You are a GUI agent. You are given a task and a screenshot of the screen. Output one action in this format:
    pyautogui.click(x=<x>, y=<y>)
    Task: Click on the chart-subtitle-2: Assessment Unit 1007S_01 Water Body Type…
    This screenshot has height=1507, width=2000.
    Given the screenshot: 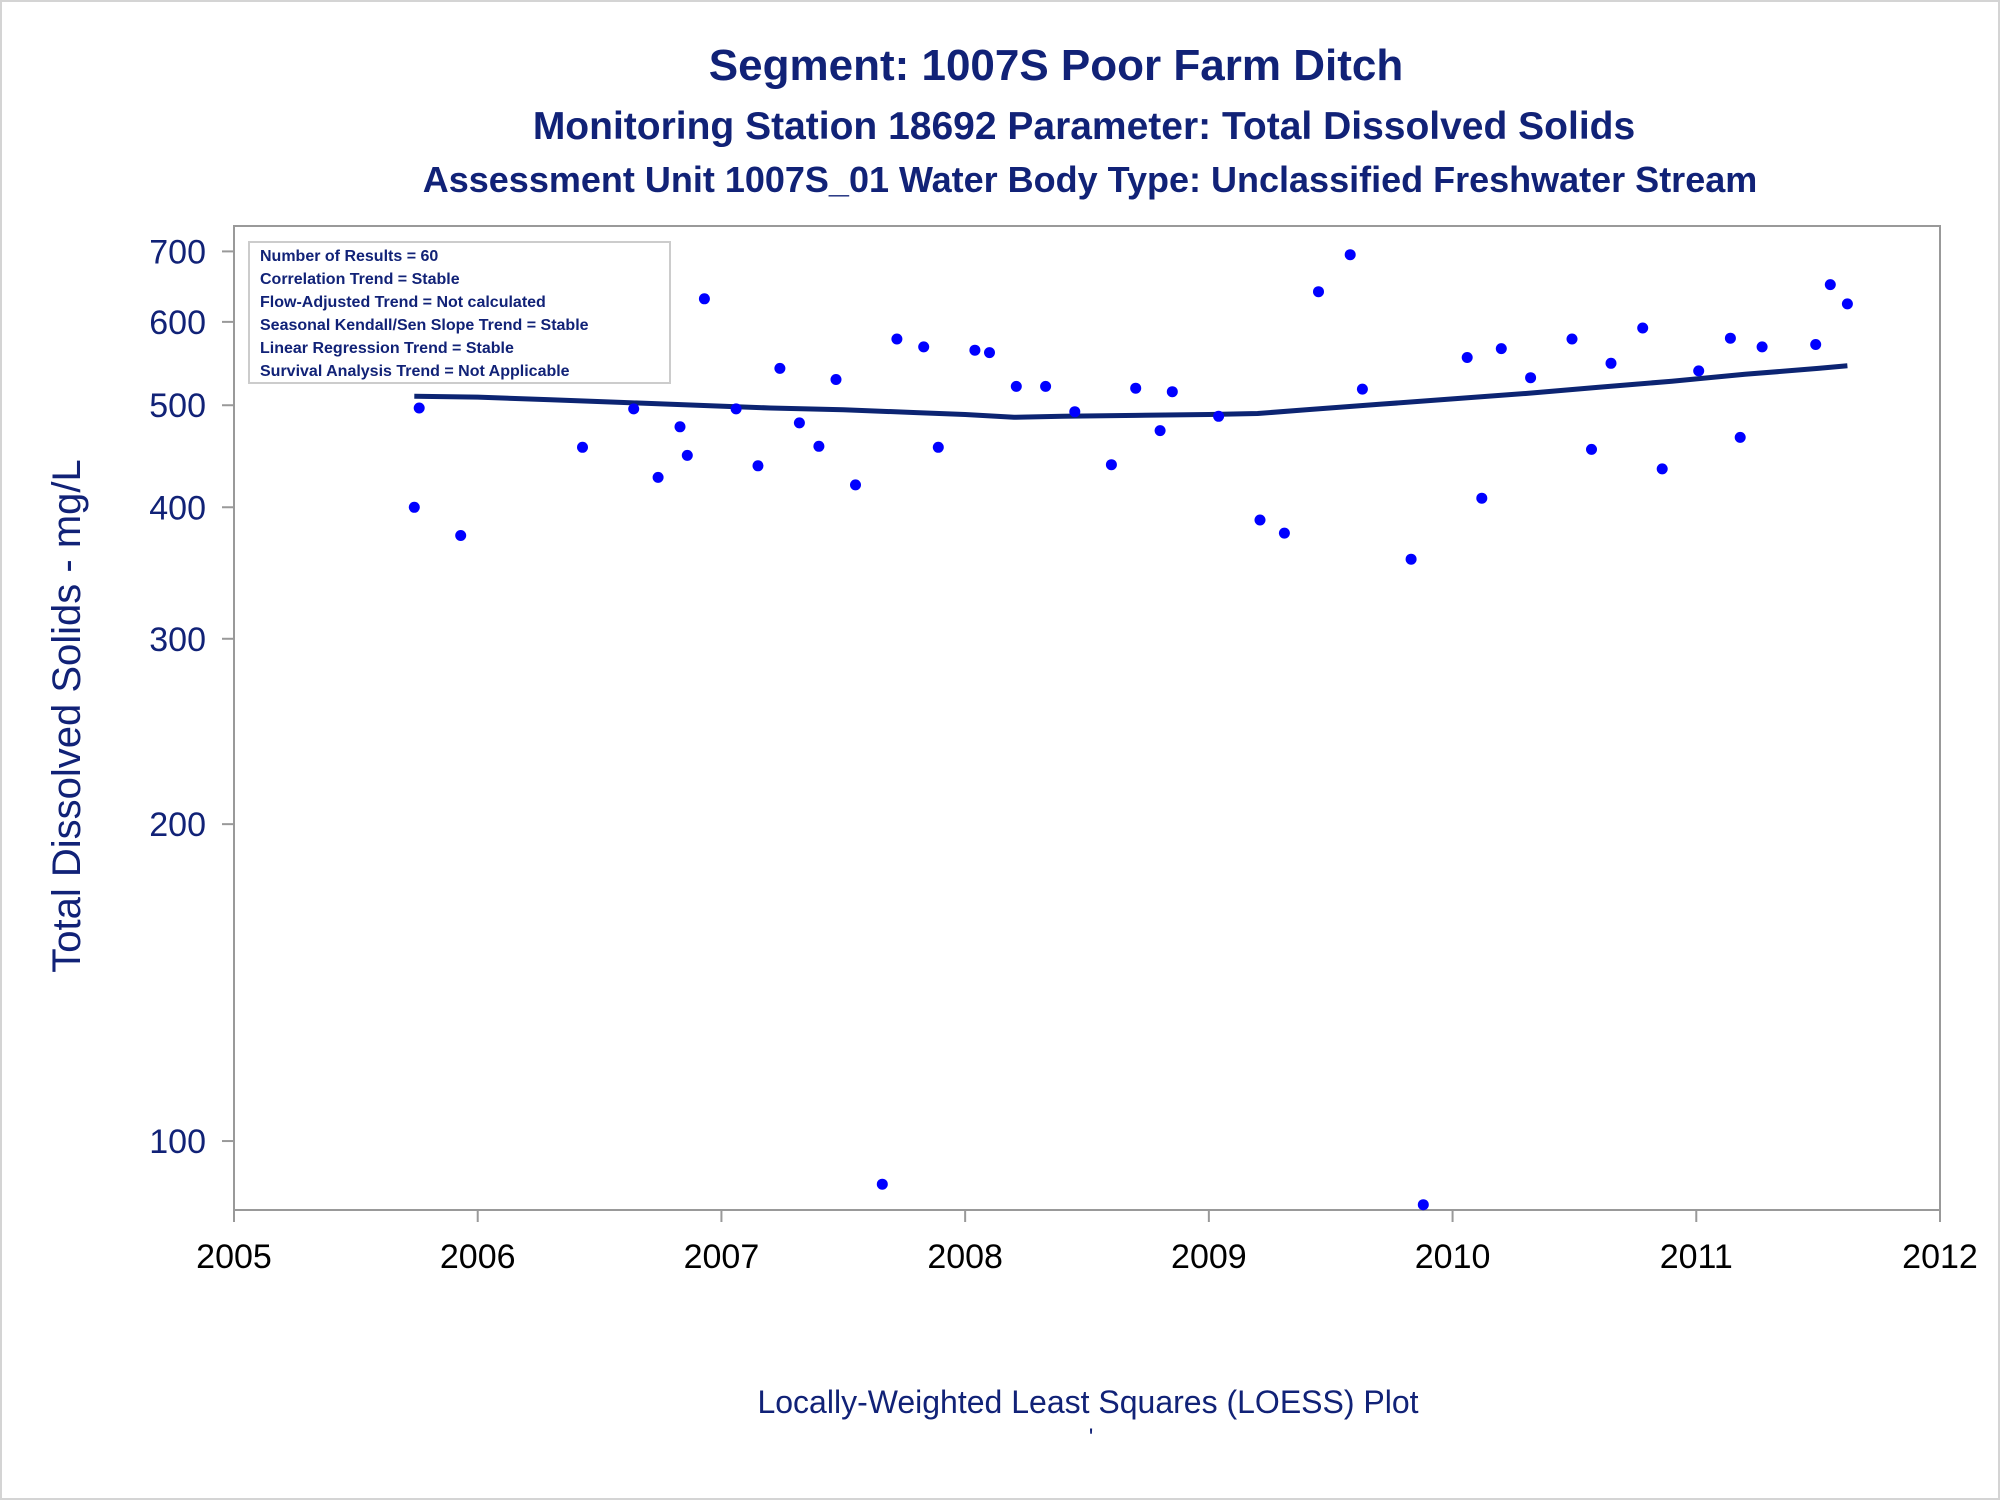 What is the action you would take?
    pyautogui.click(x=1090, y=179)
    